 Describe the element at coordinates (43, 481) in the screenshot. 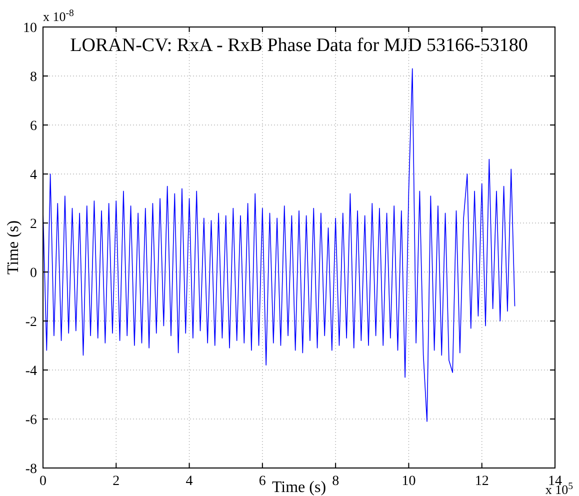

I see `x-tick-label: 0` at that location.